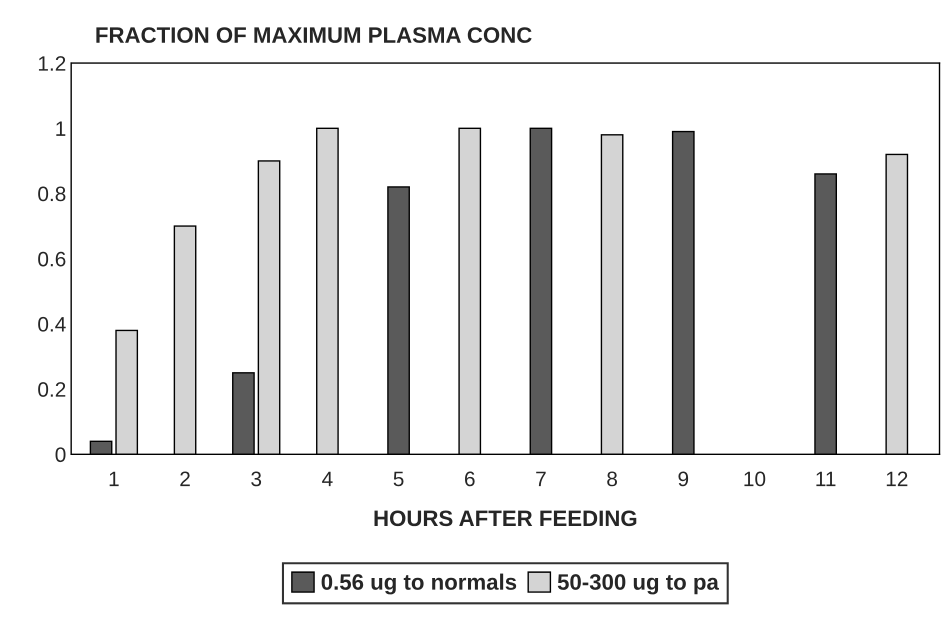 Image resolution: width=949 pixels, height=631 pixels. What do you see at coordinates (52, 194) in the screenshot?
I see `y-tick-label: 0.8` at bounding box center [52, 194].